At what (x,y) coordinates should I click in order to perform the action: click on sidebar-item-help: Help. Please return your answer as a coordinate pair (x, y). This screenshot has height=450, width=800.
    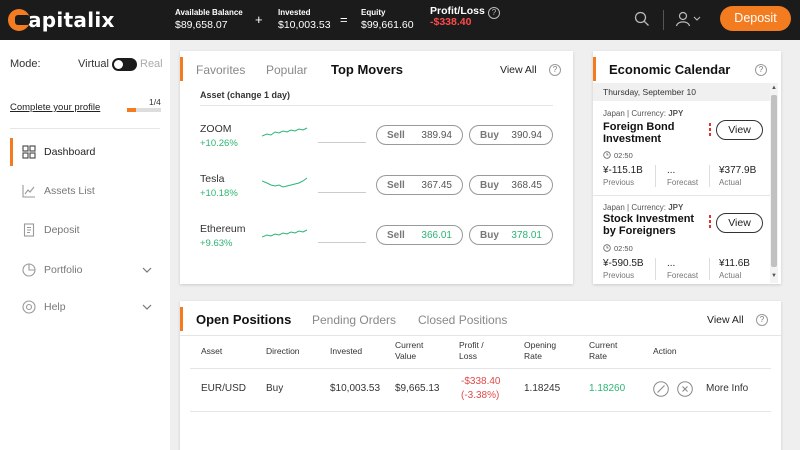
    Looking at the image, I should click on (85, 307).